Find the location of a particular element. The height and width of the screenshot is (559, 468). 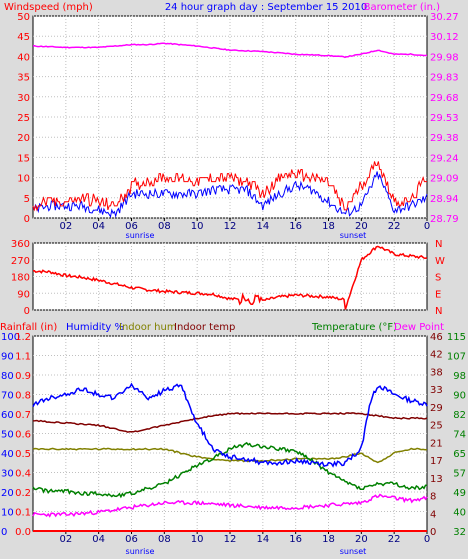

barometer-axis-label: Barometer (in.) is located at coordinates (402, 7).